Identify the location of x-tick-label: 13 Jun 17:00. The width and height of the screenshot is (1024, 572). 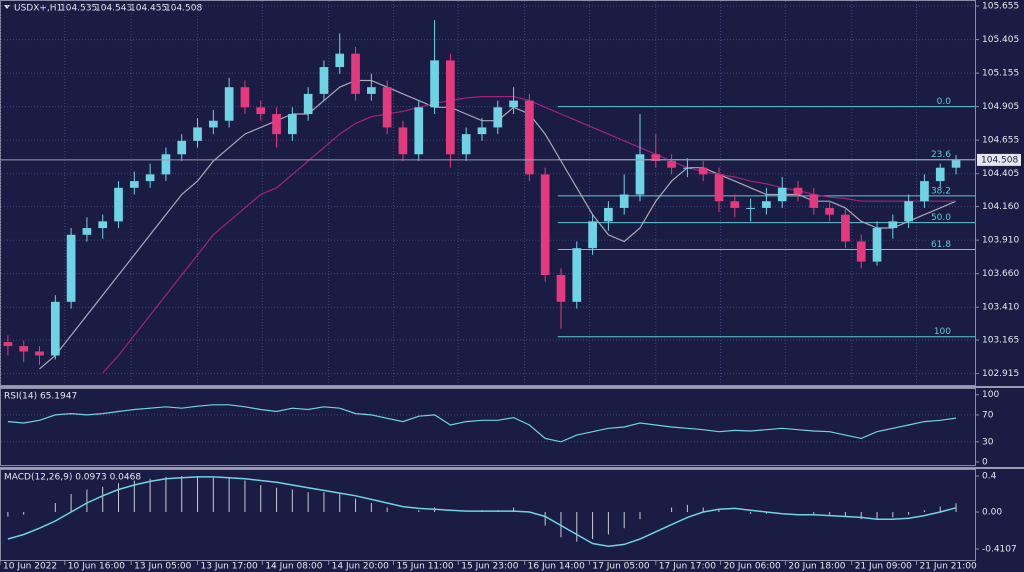
(229, 567).